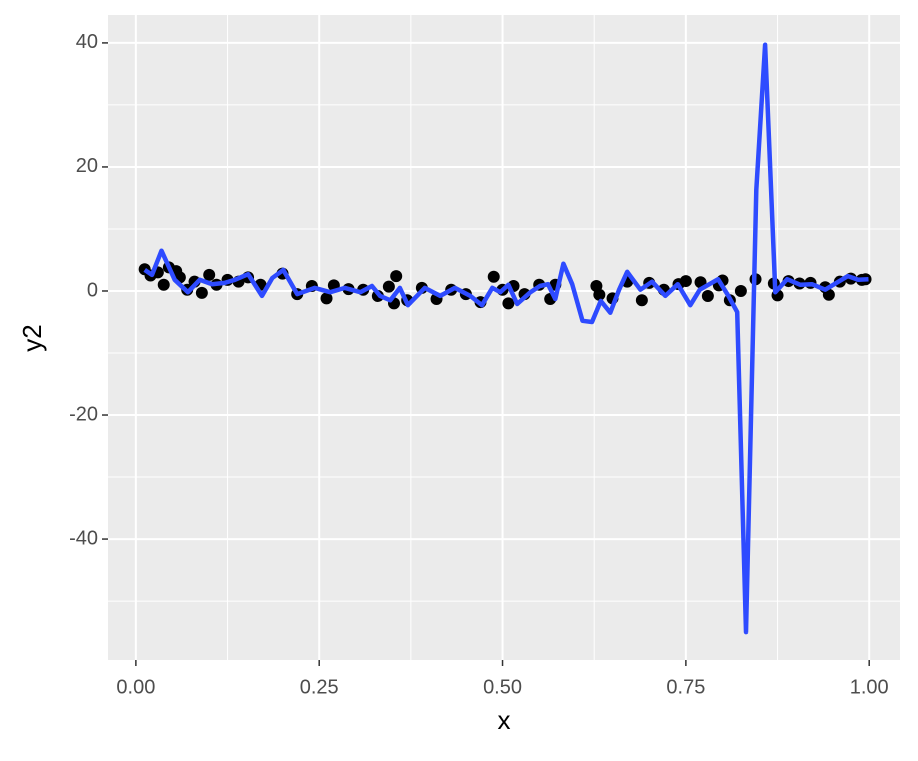 This screenshot has height=761, width=918. I want to click on y-tick-label: 20, so click(87, 166).